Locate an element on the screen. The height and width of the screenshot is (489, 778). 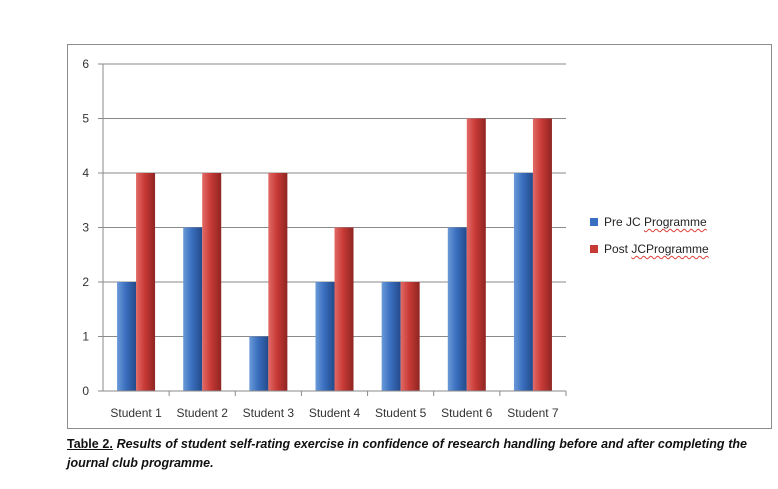
x-tick-label: Student 4 is located at coordinates (335, 413).